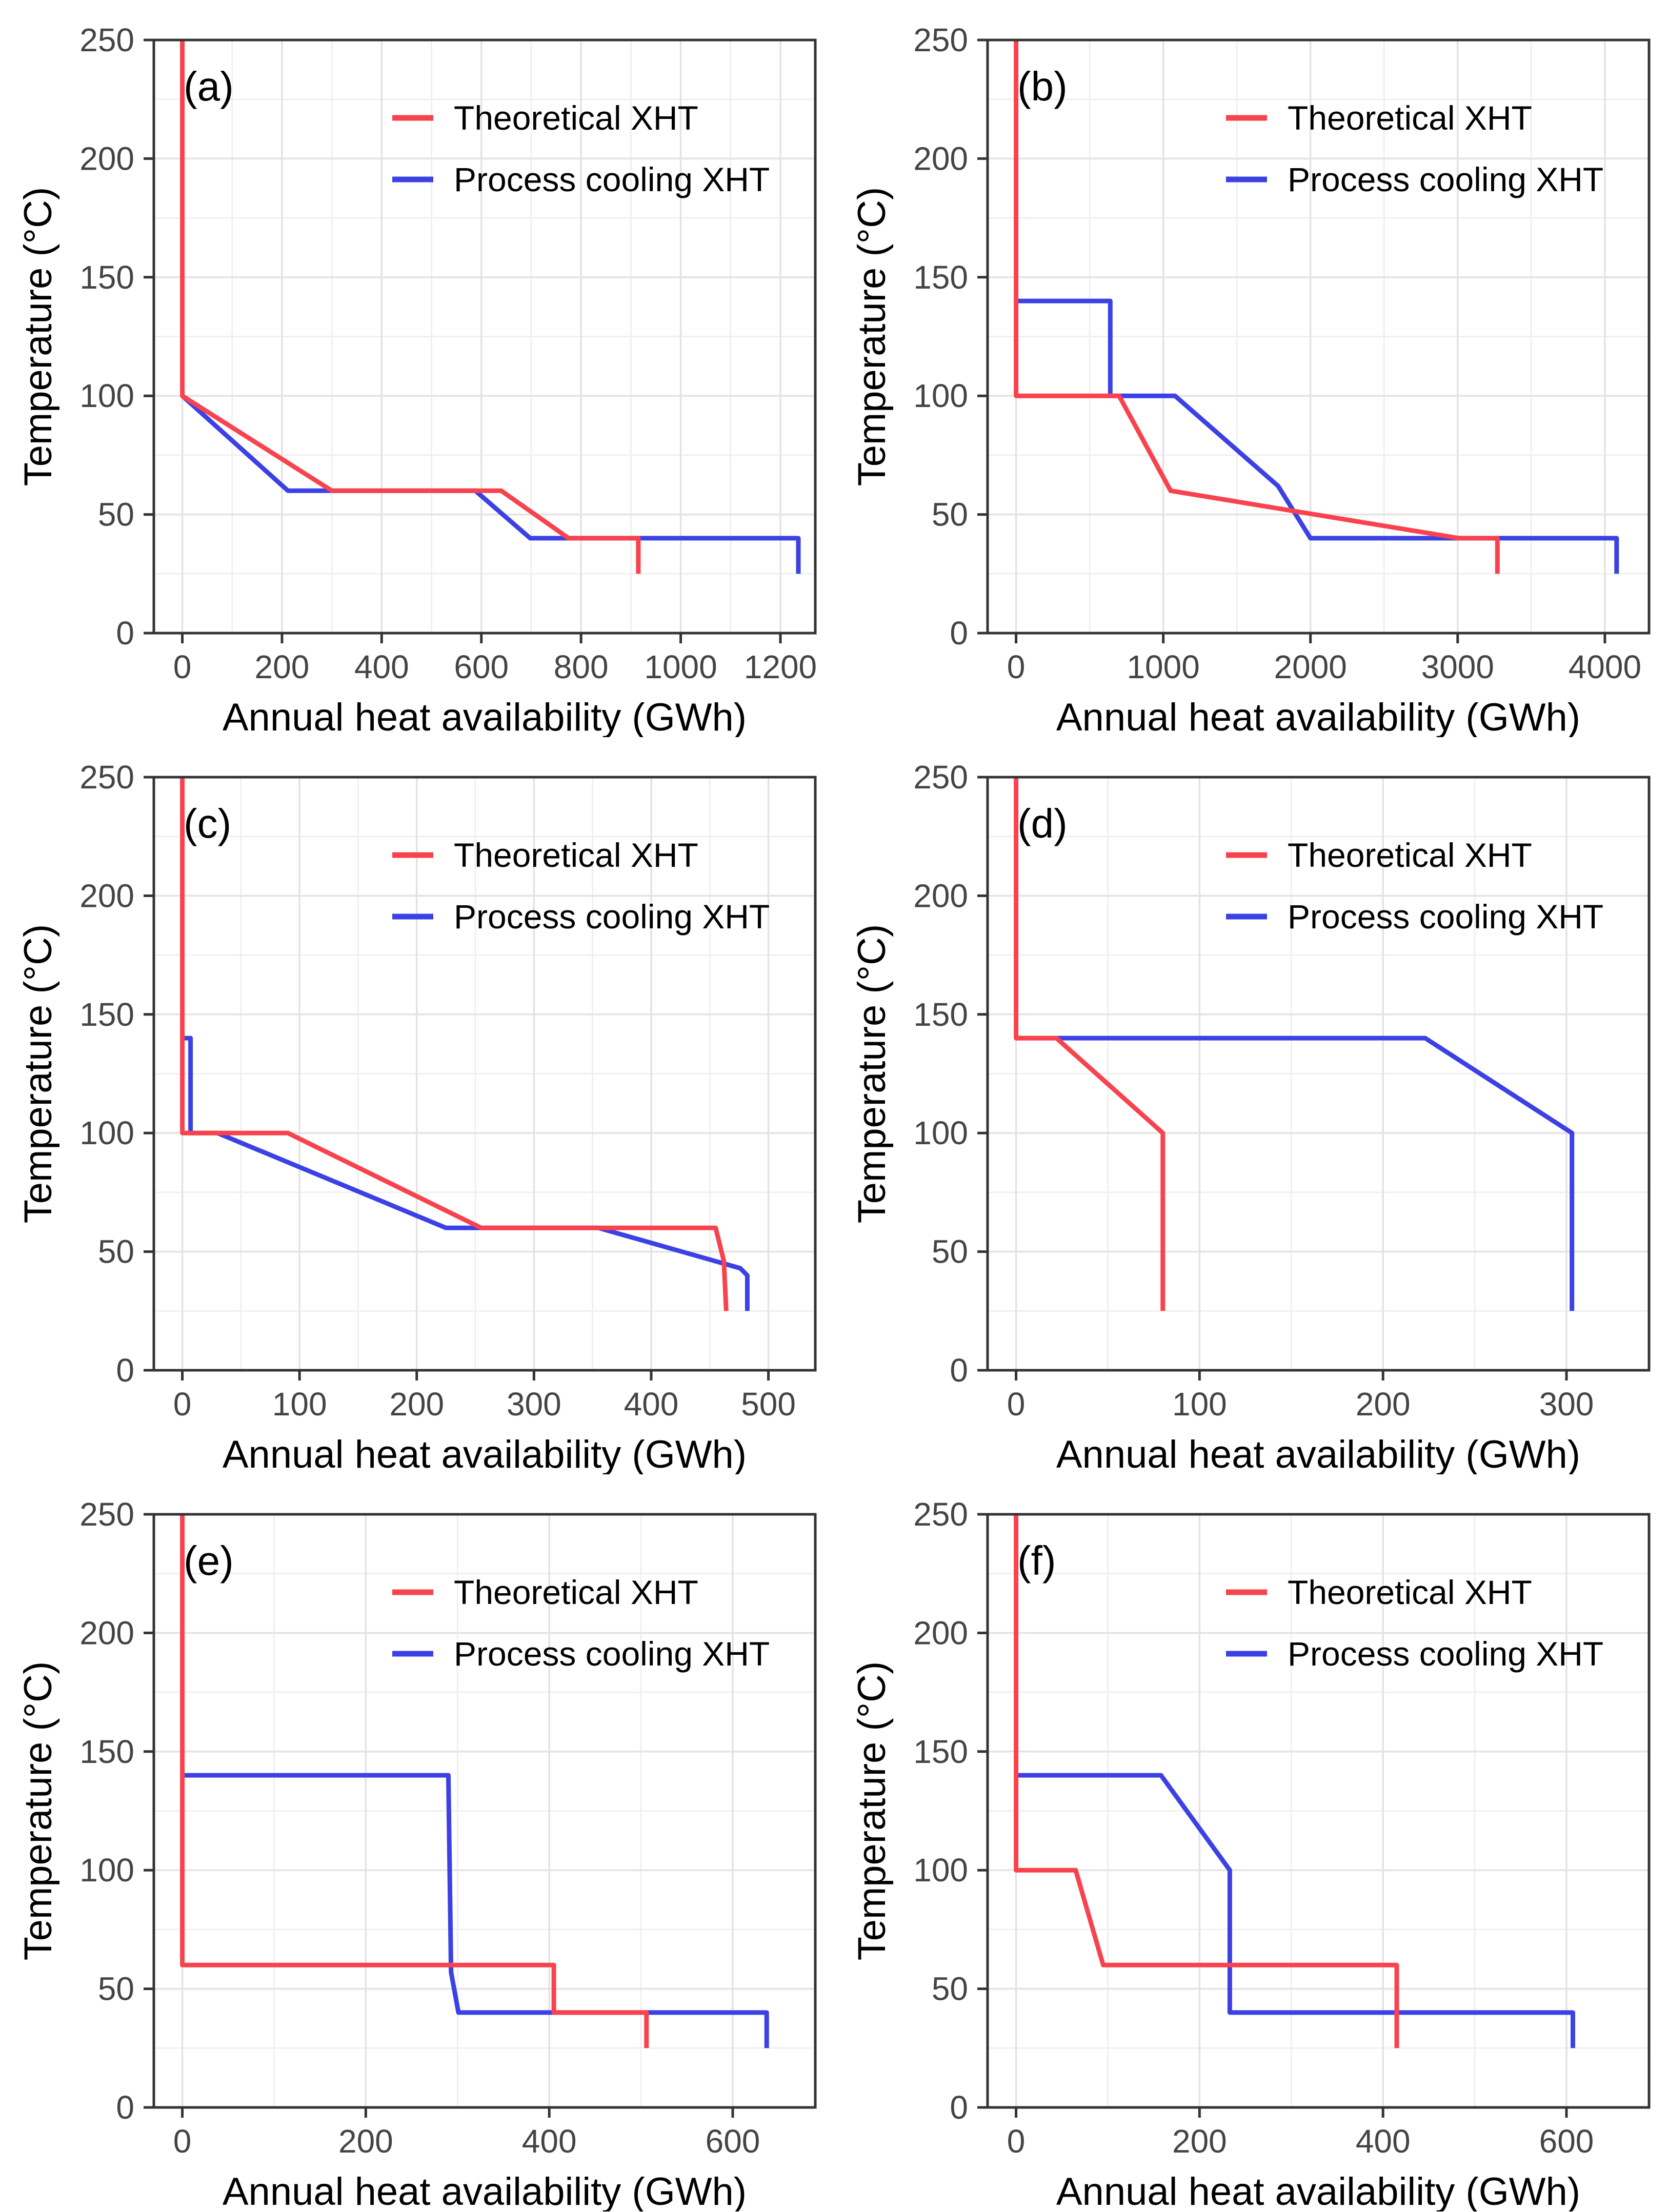 This screenshot has height=2212, width=1668. What do you see at coordinates (1566, 1404) in the screenshot?
I see `x-tick-label: 300` at bounding box center [1566, 1404].